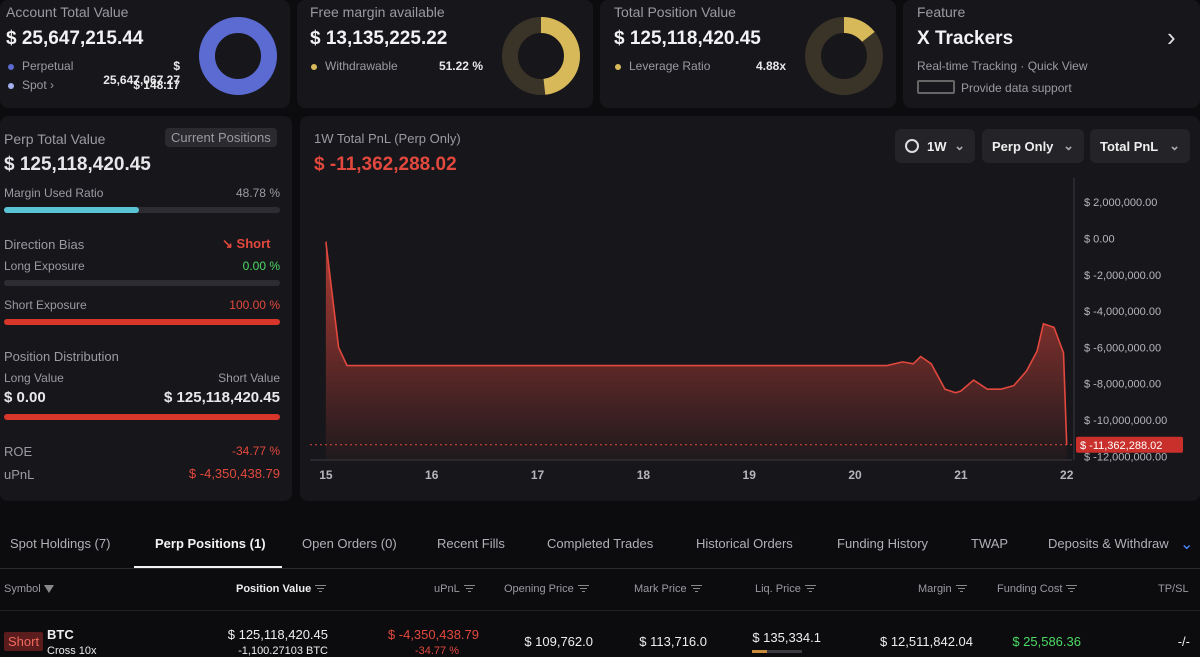 This screenshot has width=1200, height=657. I want to click on long-exposure-bar, so click(142, 283).